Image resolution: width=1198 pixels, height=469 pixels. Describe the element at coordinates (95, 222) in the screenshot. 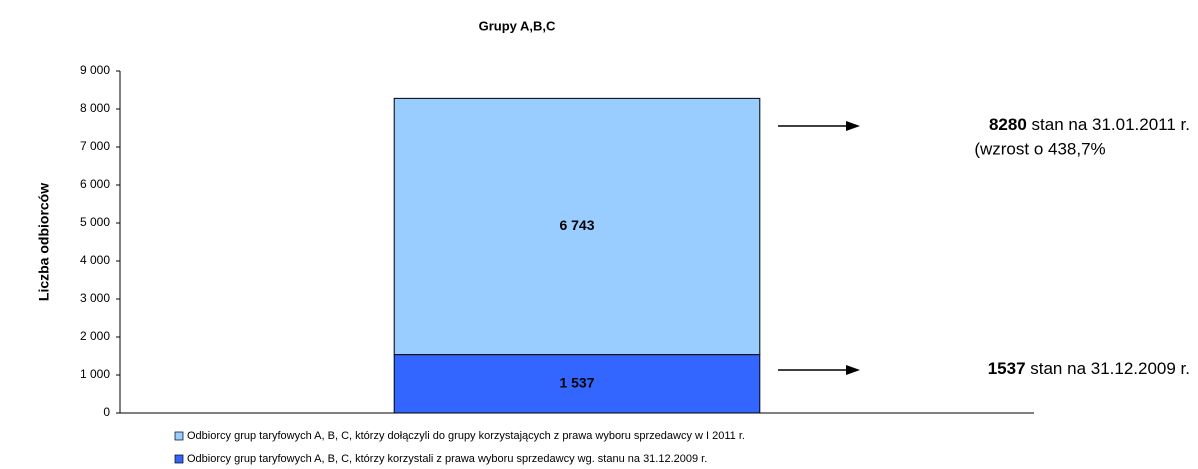

I see `y-tick-label: 5 000` at that location.